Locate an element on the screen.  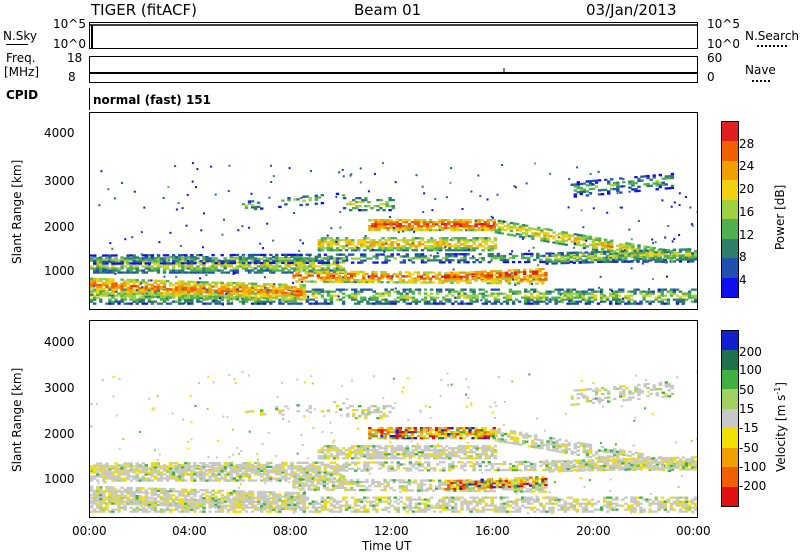
freq-right-tick-top: 60 is located at coordinates (715, 58).